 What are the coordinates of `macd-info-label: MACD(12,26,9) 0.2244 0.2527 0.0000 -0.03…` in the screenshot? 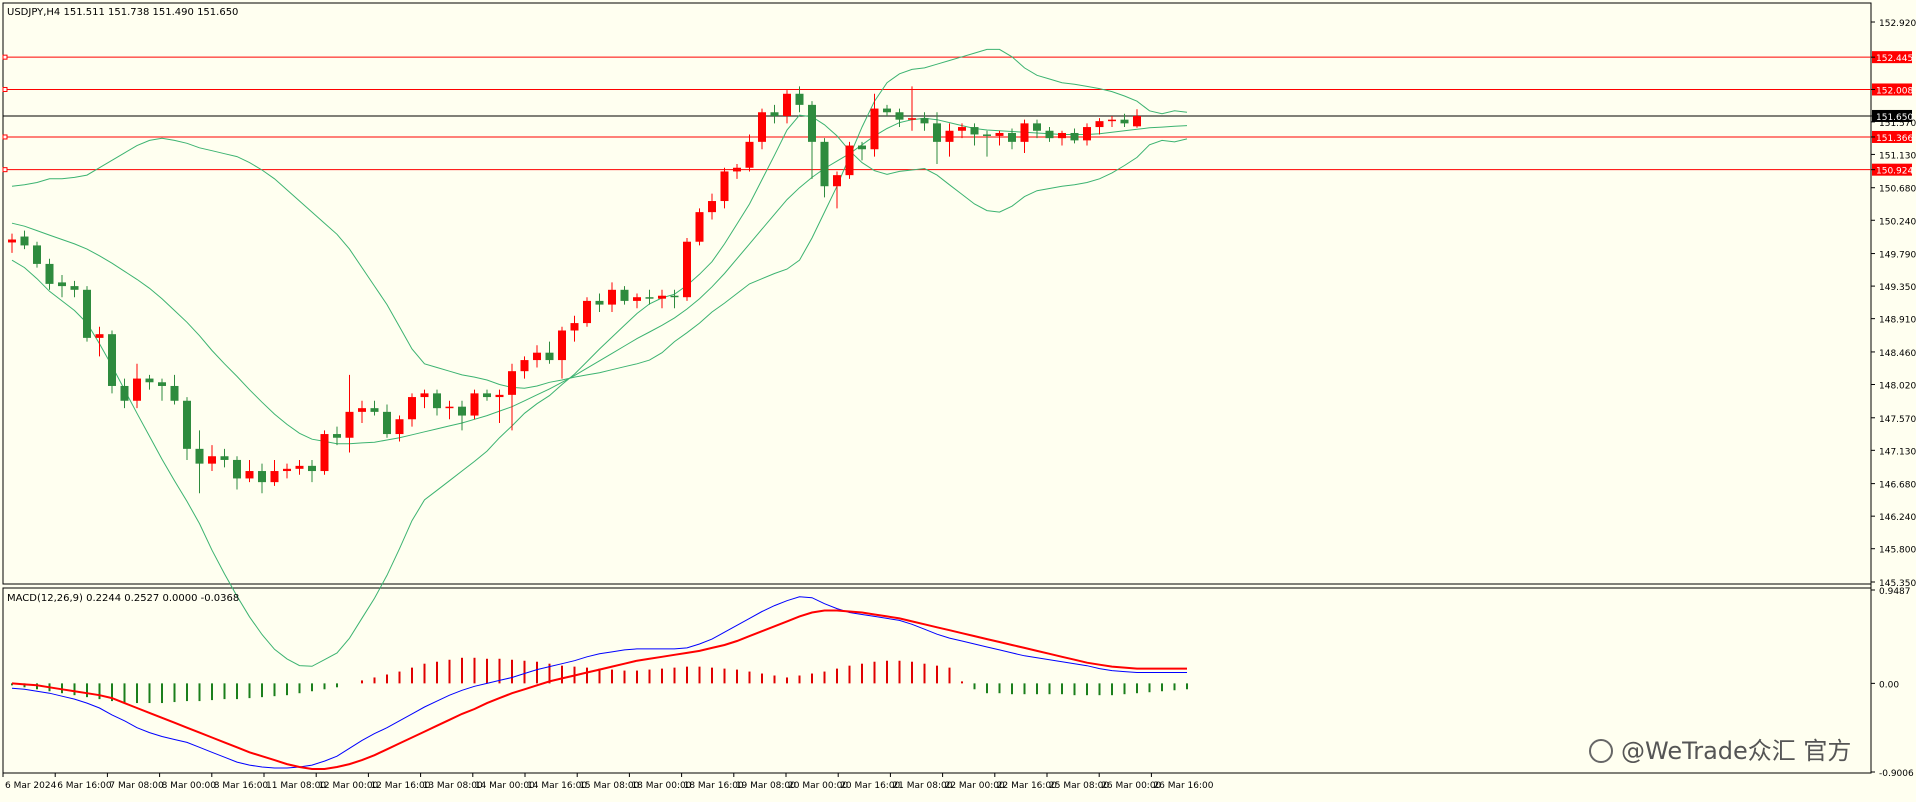 It's located at (123, 598).